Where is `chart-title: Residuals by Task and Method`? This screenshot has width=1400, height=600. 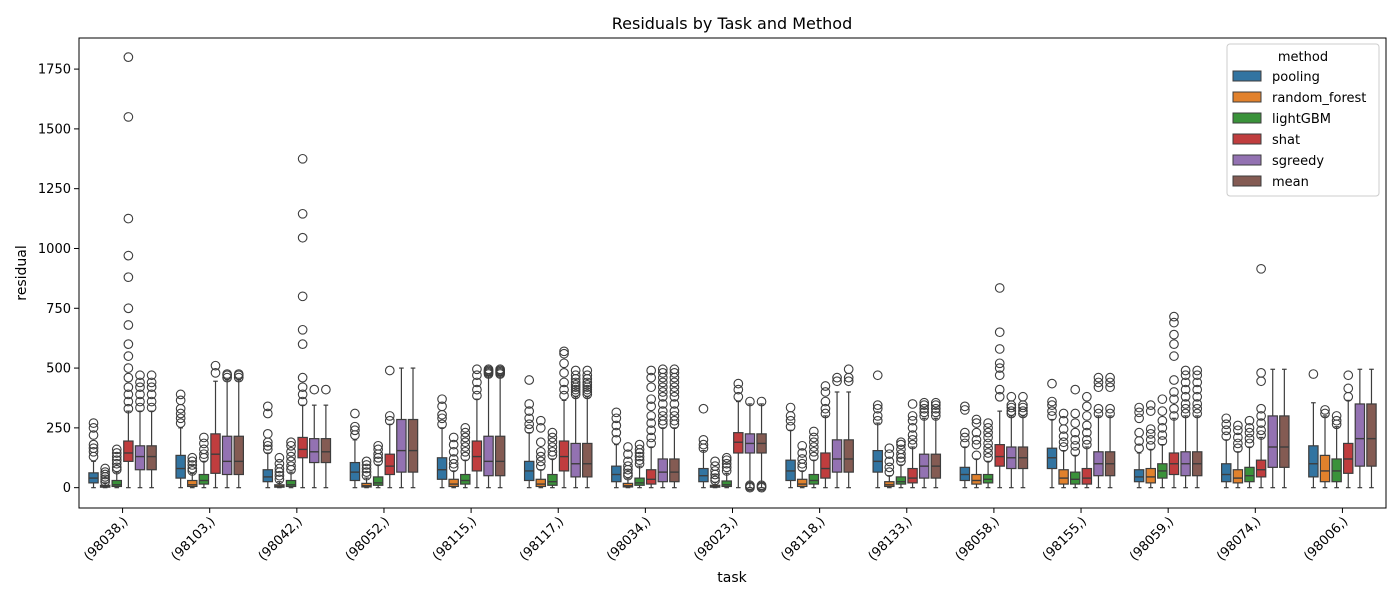
chart-title: Residuals by Task and Method is located at coordinates (732, 23).